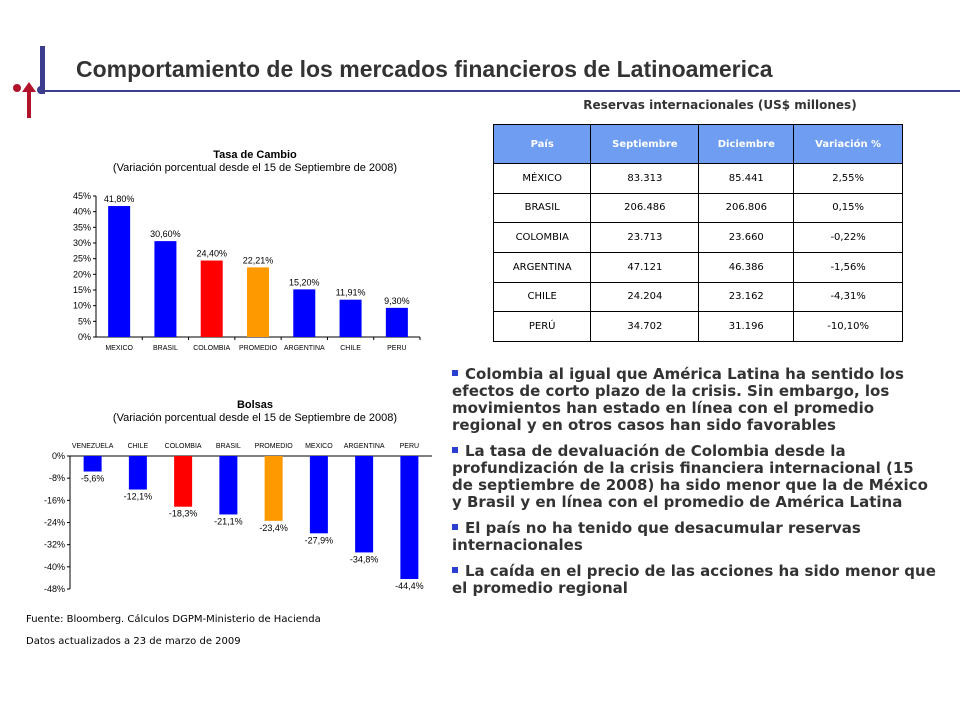  What do you see at coordinates (82, 306) in the screenshot?
I see `y-tick-label: 10%` at bounding box center [82, 306].